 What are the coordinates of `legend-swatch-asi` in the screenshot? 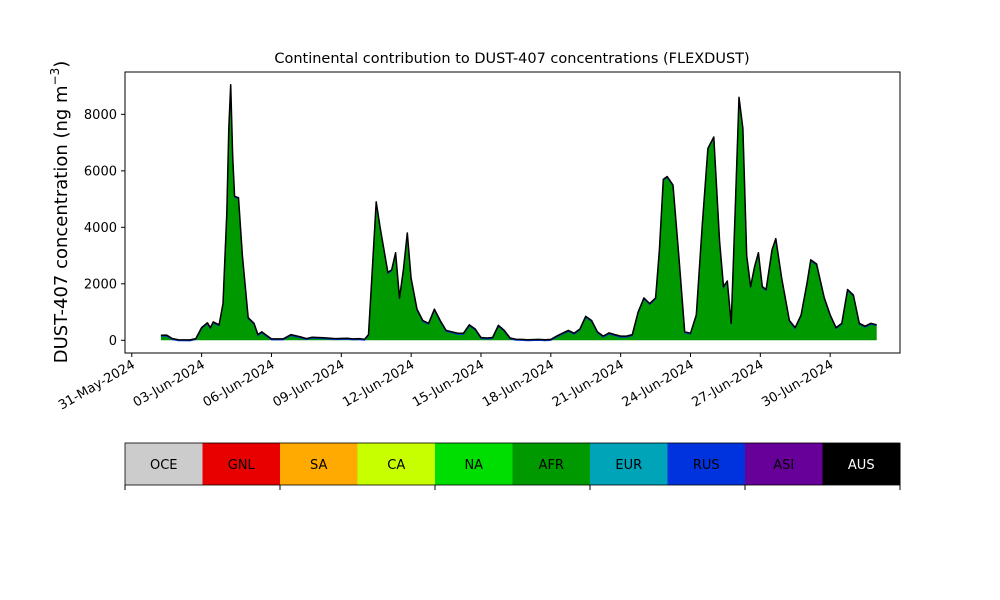 It's located at (784, 464).